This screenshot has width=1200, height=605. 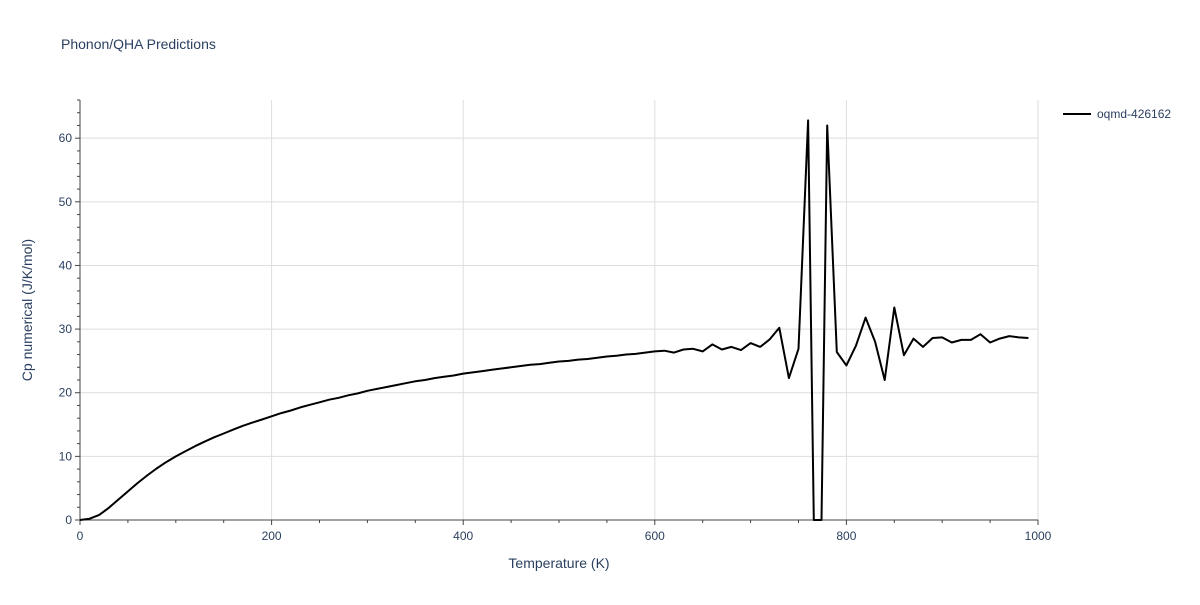 I want to click on y-tick-label: 10, so click(x=66, y=456).